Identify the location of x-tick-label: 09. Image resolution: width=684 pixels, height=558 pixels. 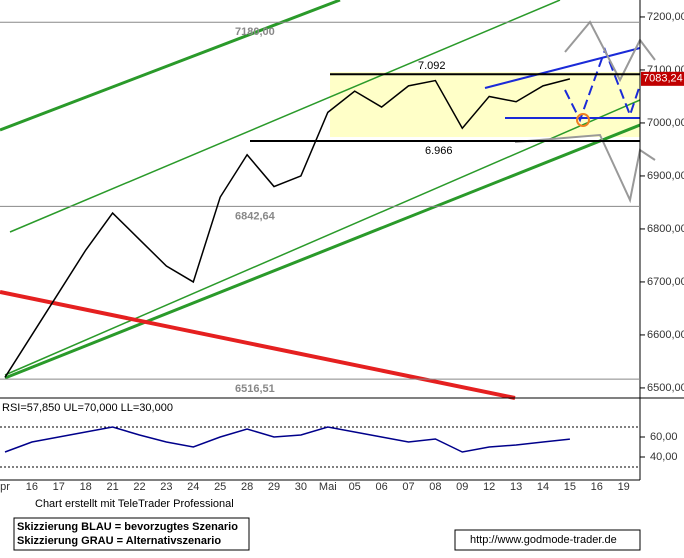
(462, 487).